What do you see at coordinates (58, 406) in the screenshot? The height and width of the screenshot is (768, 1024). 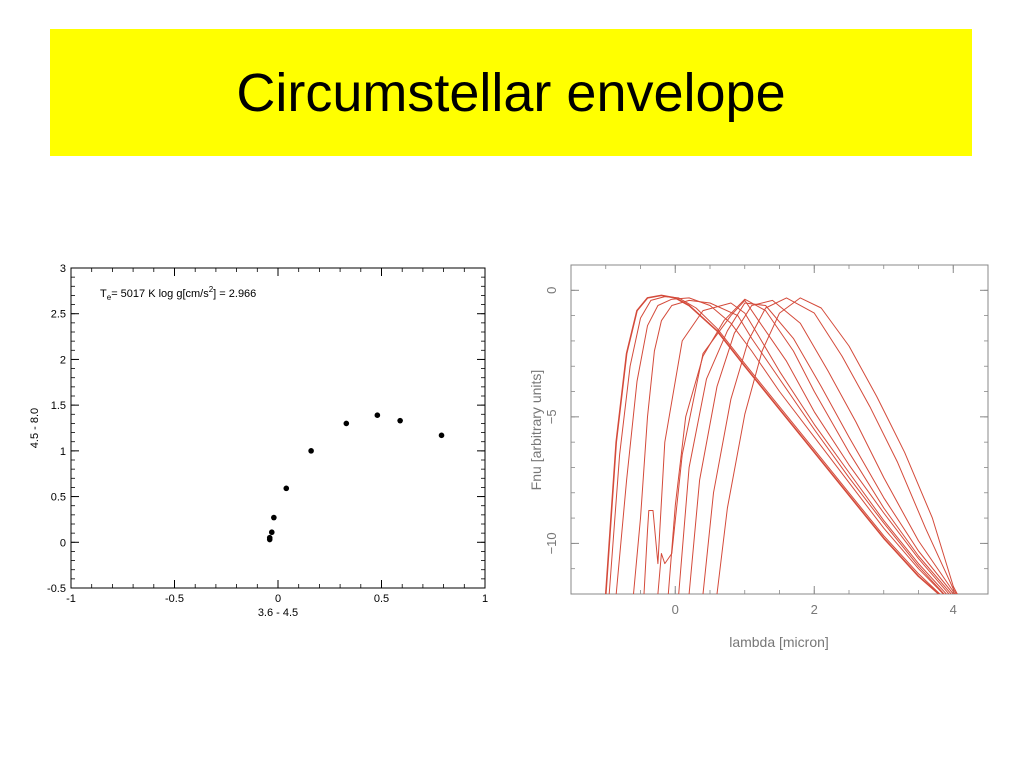 I see `y-tick-label: 1.5` at bounding box center [58, 406].